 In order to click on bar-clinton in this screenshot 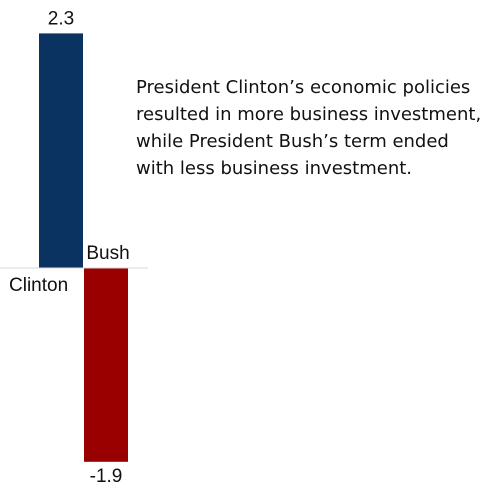, I will do `click(61, 151)`.